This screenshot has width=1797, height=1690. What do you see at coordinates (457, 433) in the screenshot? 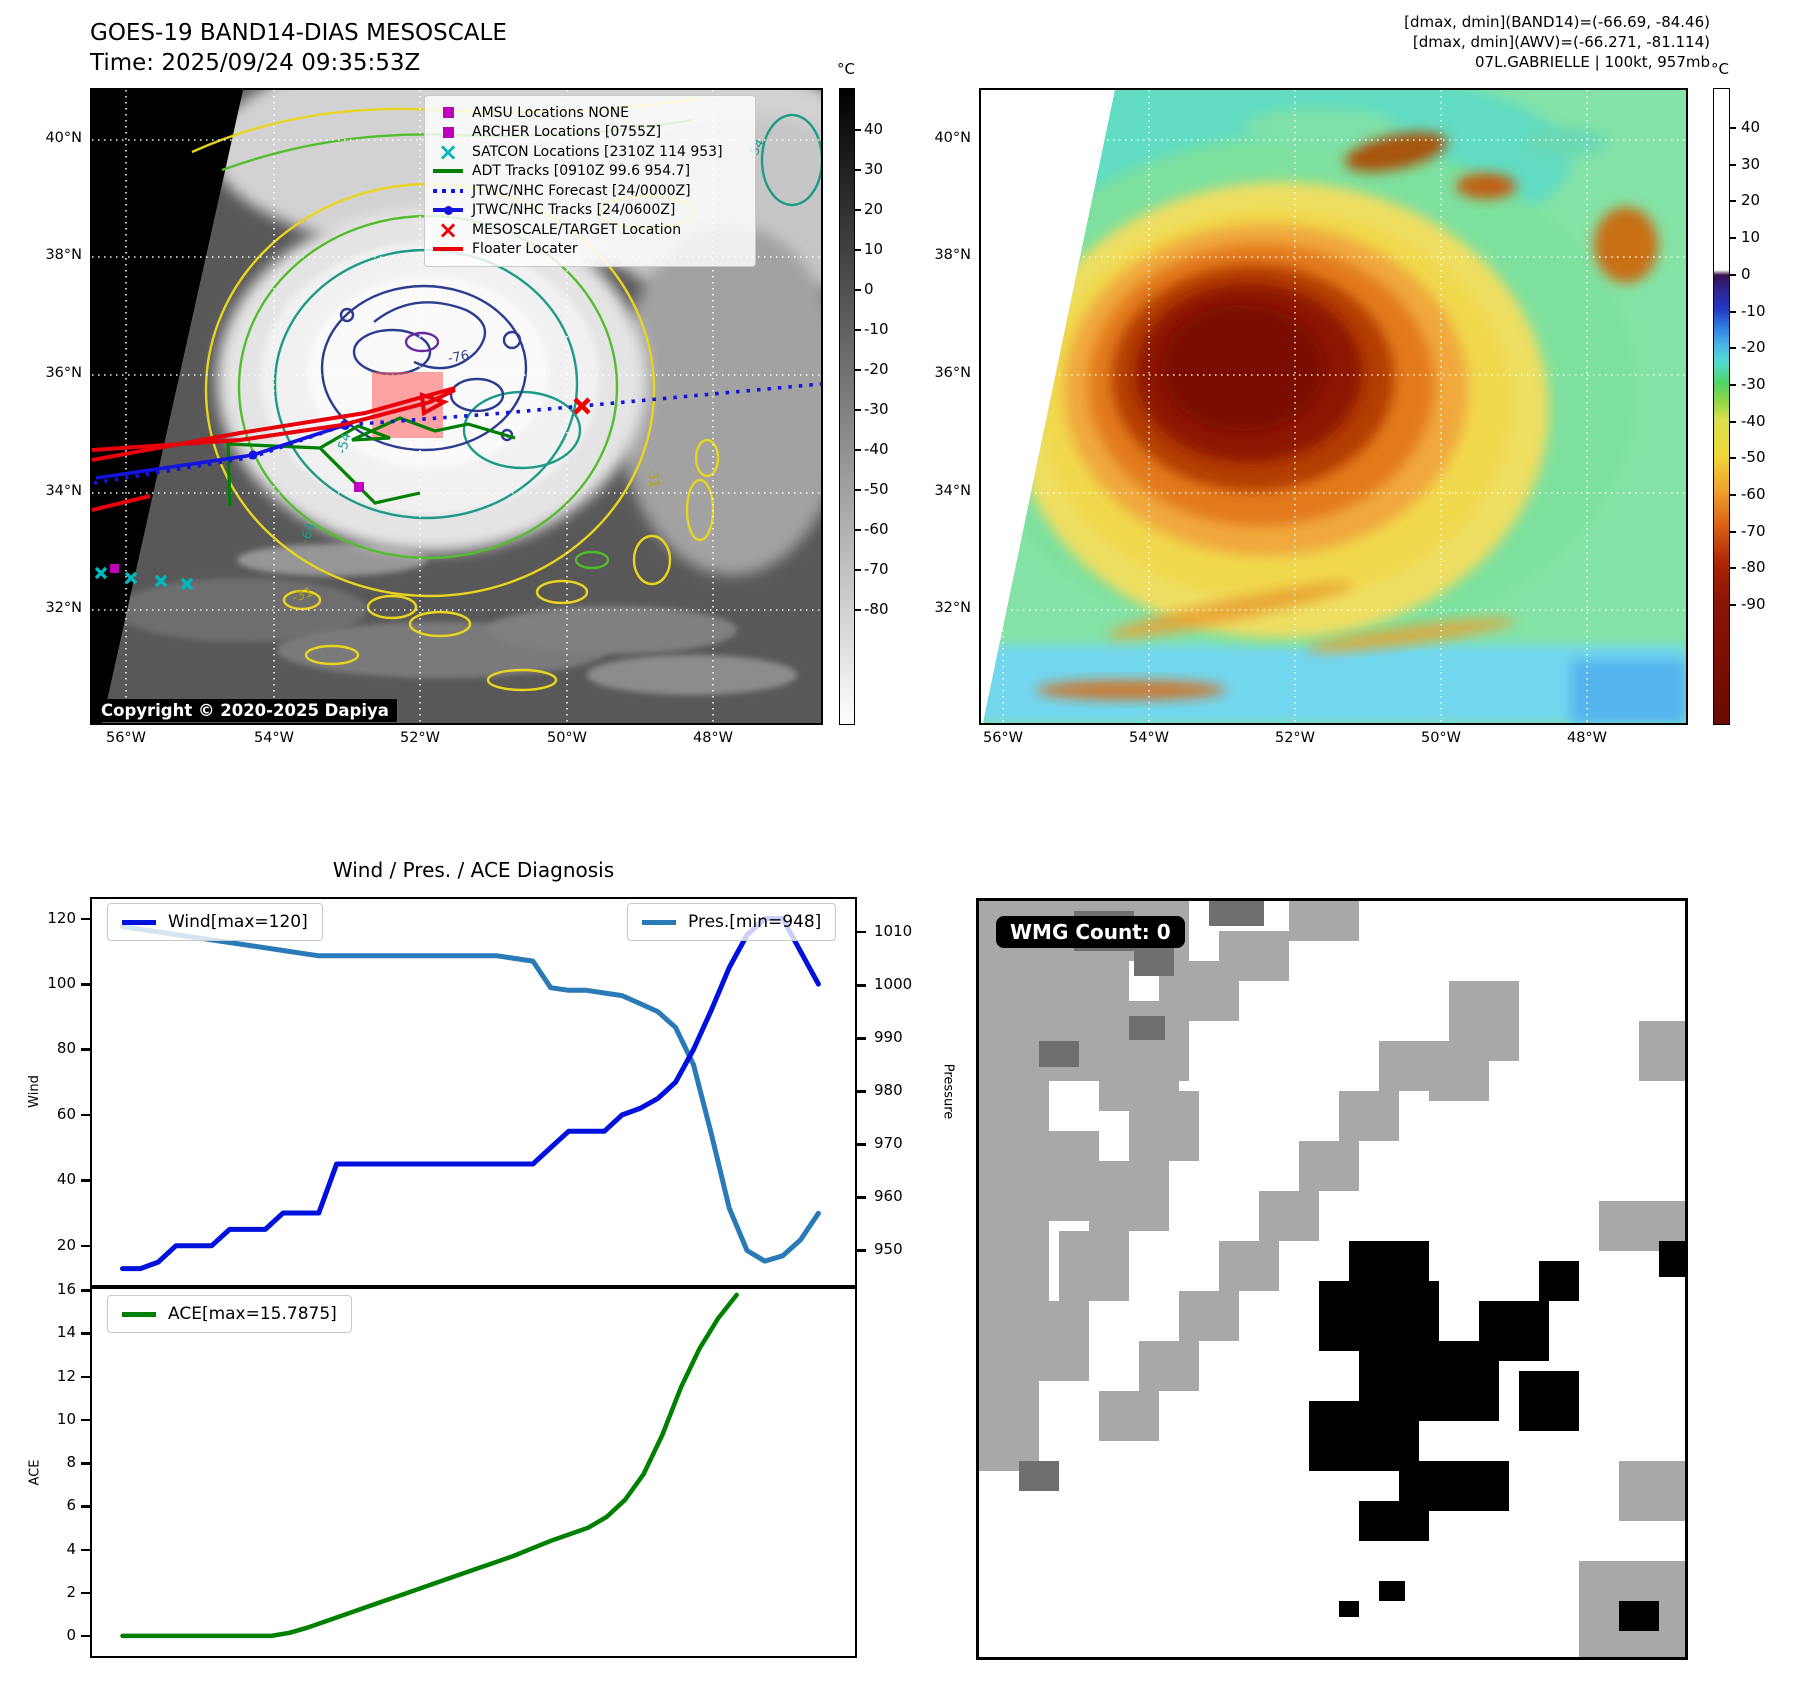
I see `forecast-track-line` at bounding box center [457, 433].